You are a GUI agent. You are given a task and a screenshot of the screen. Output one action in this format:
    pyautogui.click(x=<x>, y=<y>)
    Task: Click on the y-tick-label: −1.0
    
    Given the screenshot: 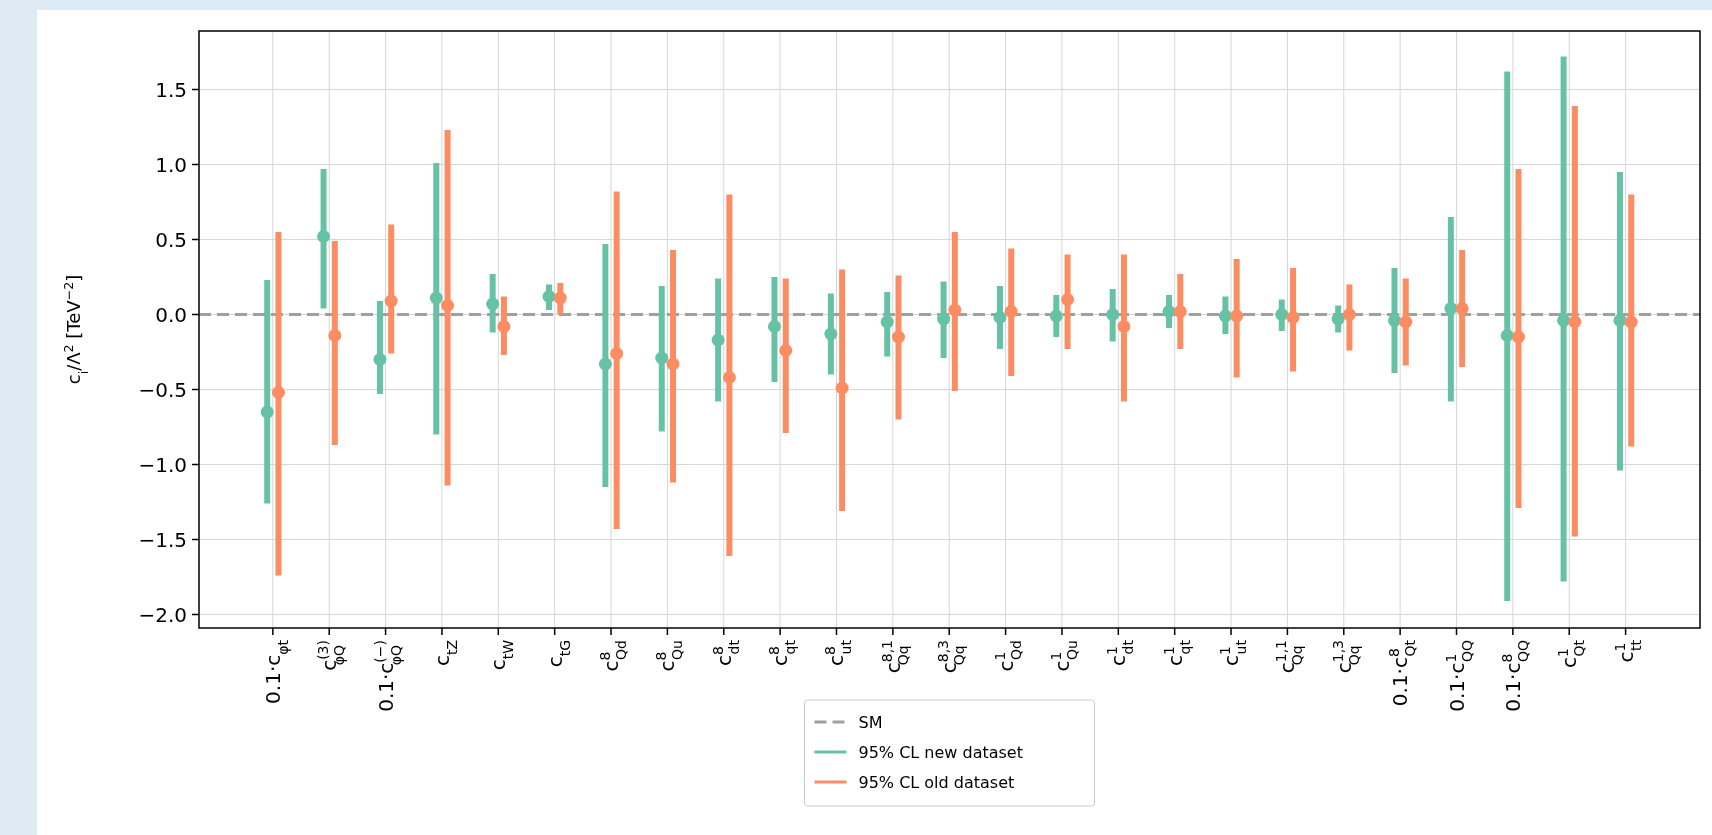 What is the action you would take?
    pyautogui.click(x=162, y=464)
    